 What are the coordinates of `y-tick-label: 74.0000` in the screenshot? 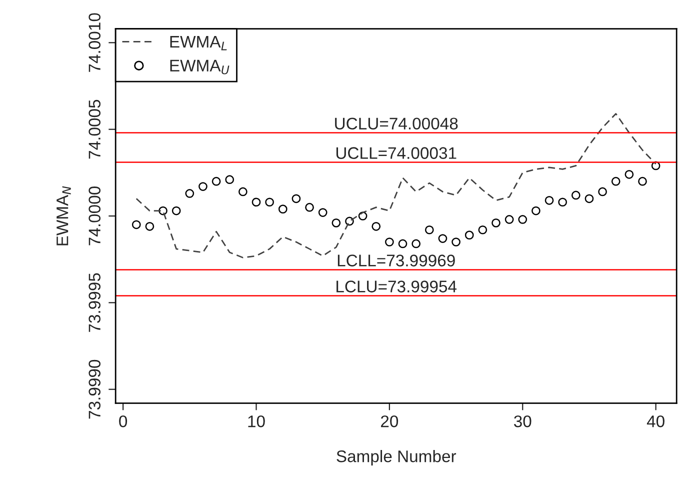 It's located at (94, 216).